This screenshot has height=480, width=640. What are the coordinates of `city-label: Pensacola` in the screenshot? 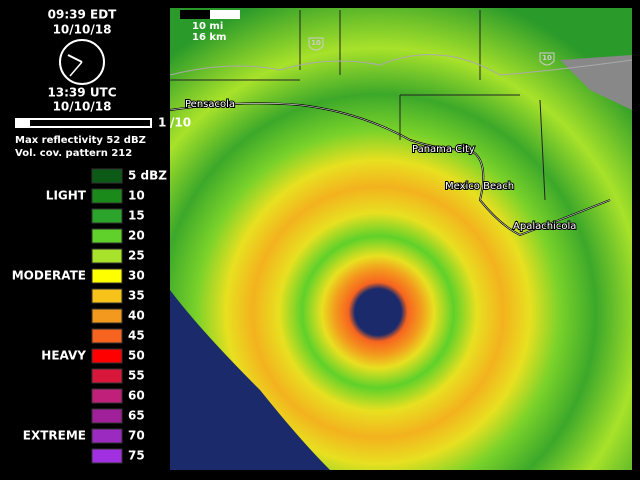 It's located at (210, 104).